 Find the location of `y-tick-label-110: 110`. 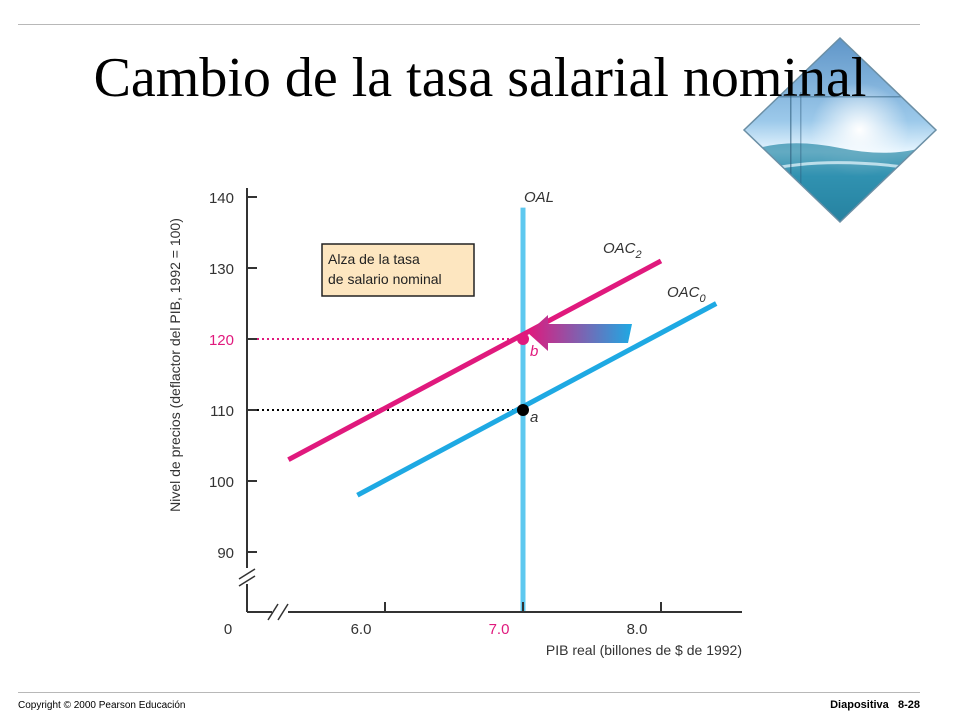

y-tick-label-110: 110 is located at coordinates (222, 411).